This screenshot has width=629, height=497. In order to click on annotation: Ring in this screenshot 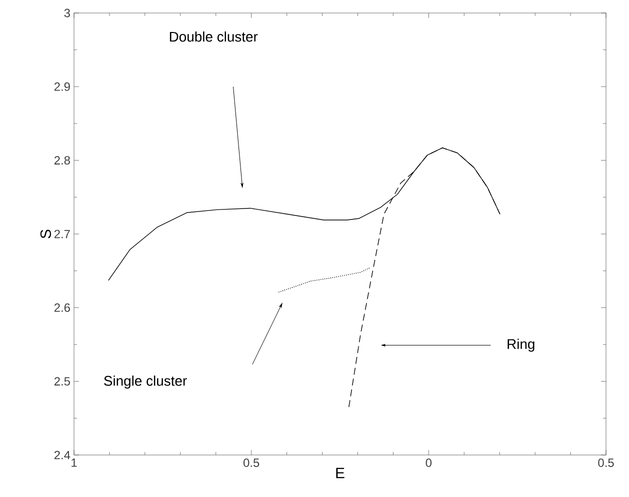, I will do `click(521, 345)`.